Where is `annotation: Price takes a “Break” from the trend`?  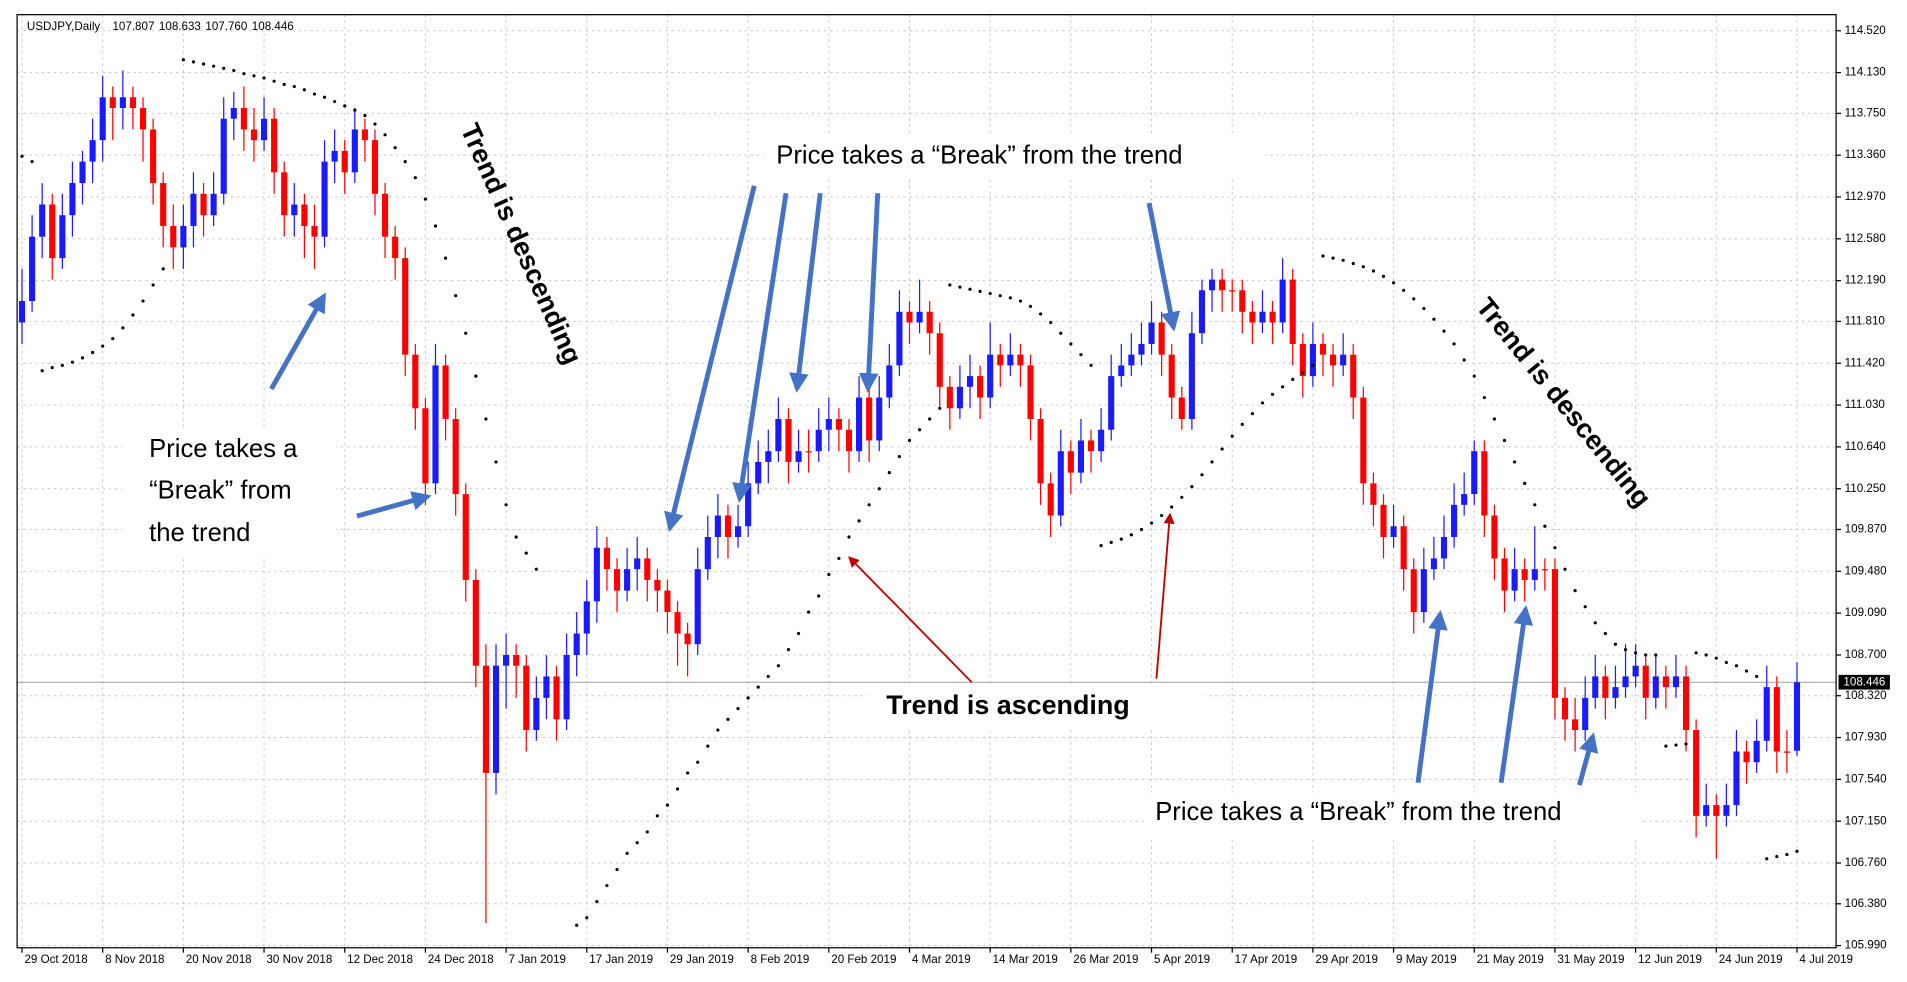 annotation: Price takes a “Break” from the trend is located at coordinates (1358, 812).